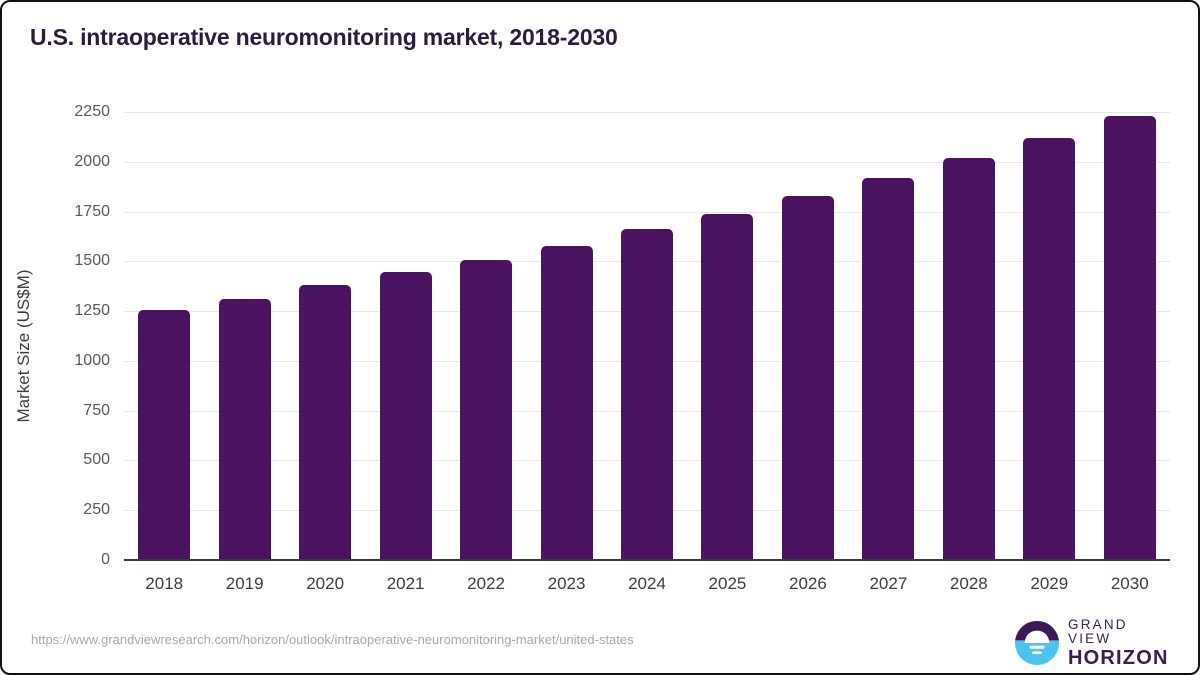  Describe the element at coordinates (164, 583) in the screenshot. I see `x-tick-label: 2018` at that location.